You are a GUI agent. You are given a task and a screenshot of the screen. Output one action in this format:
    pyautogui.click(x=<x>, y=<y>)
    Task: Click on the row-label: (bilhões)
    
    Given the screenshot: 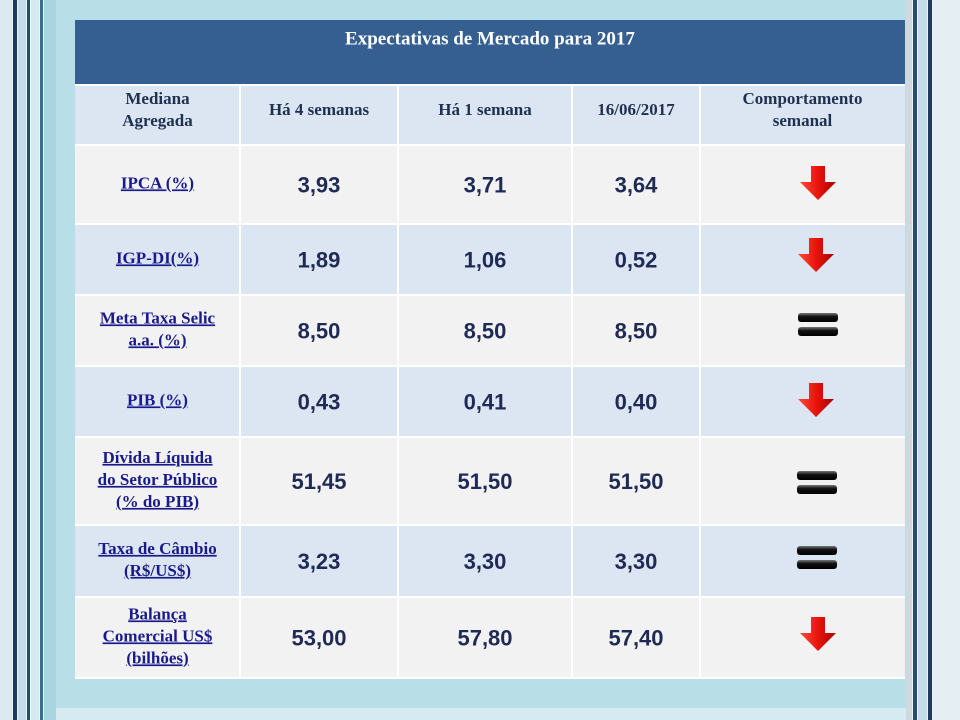 What is the action you would take?
    pyautogui.click(x=157, y=657)
    